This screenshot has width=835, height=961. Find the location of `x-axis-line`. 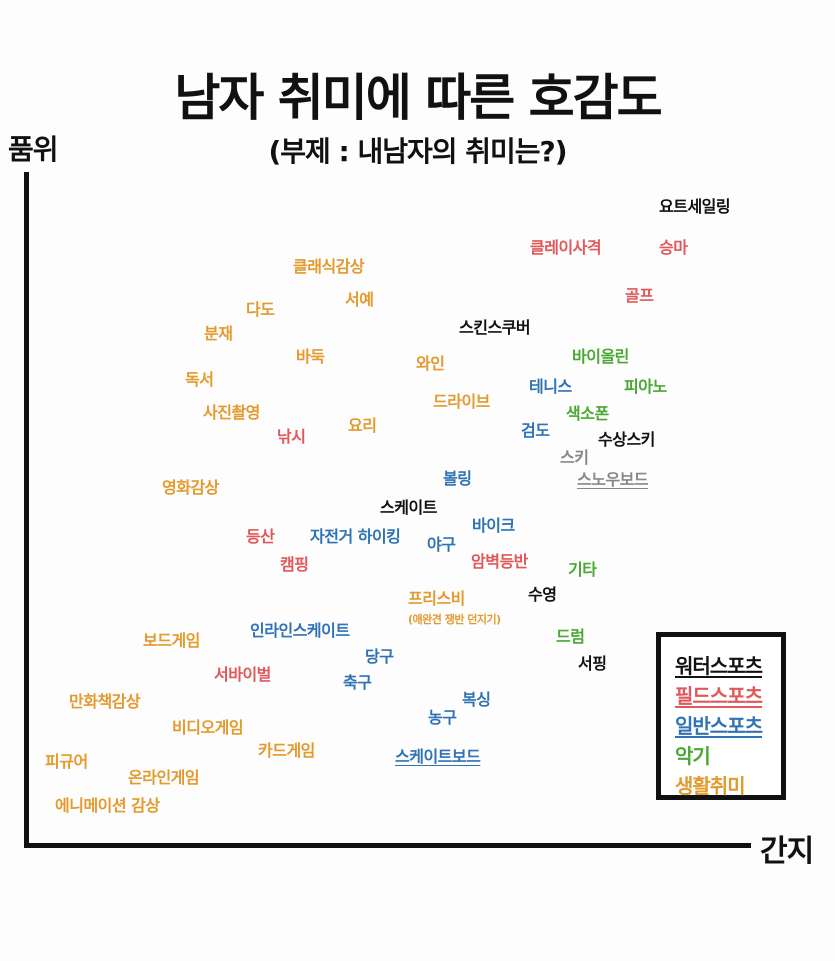

x-axis-line is located at coordinates (387, 845).